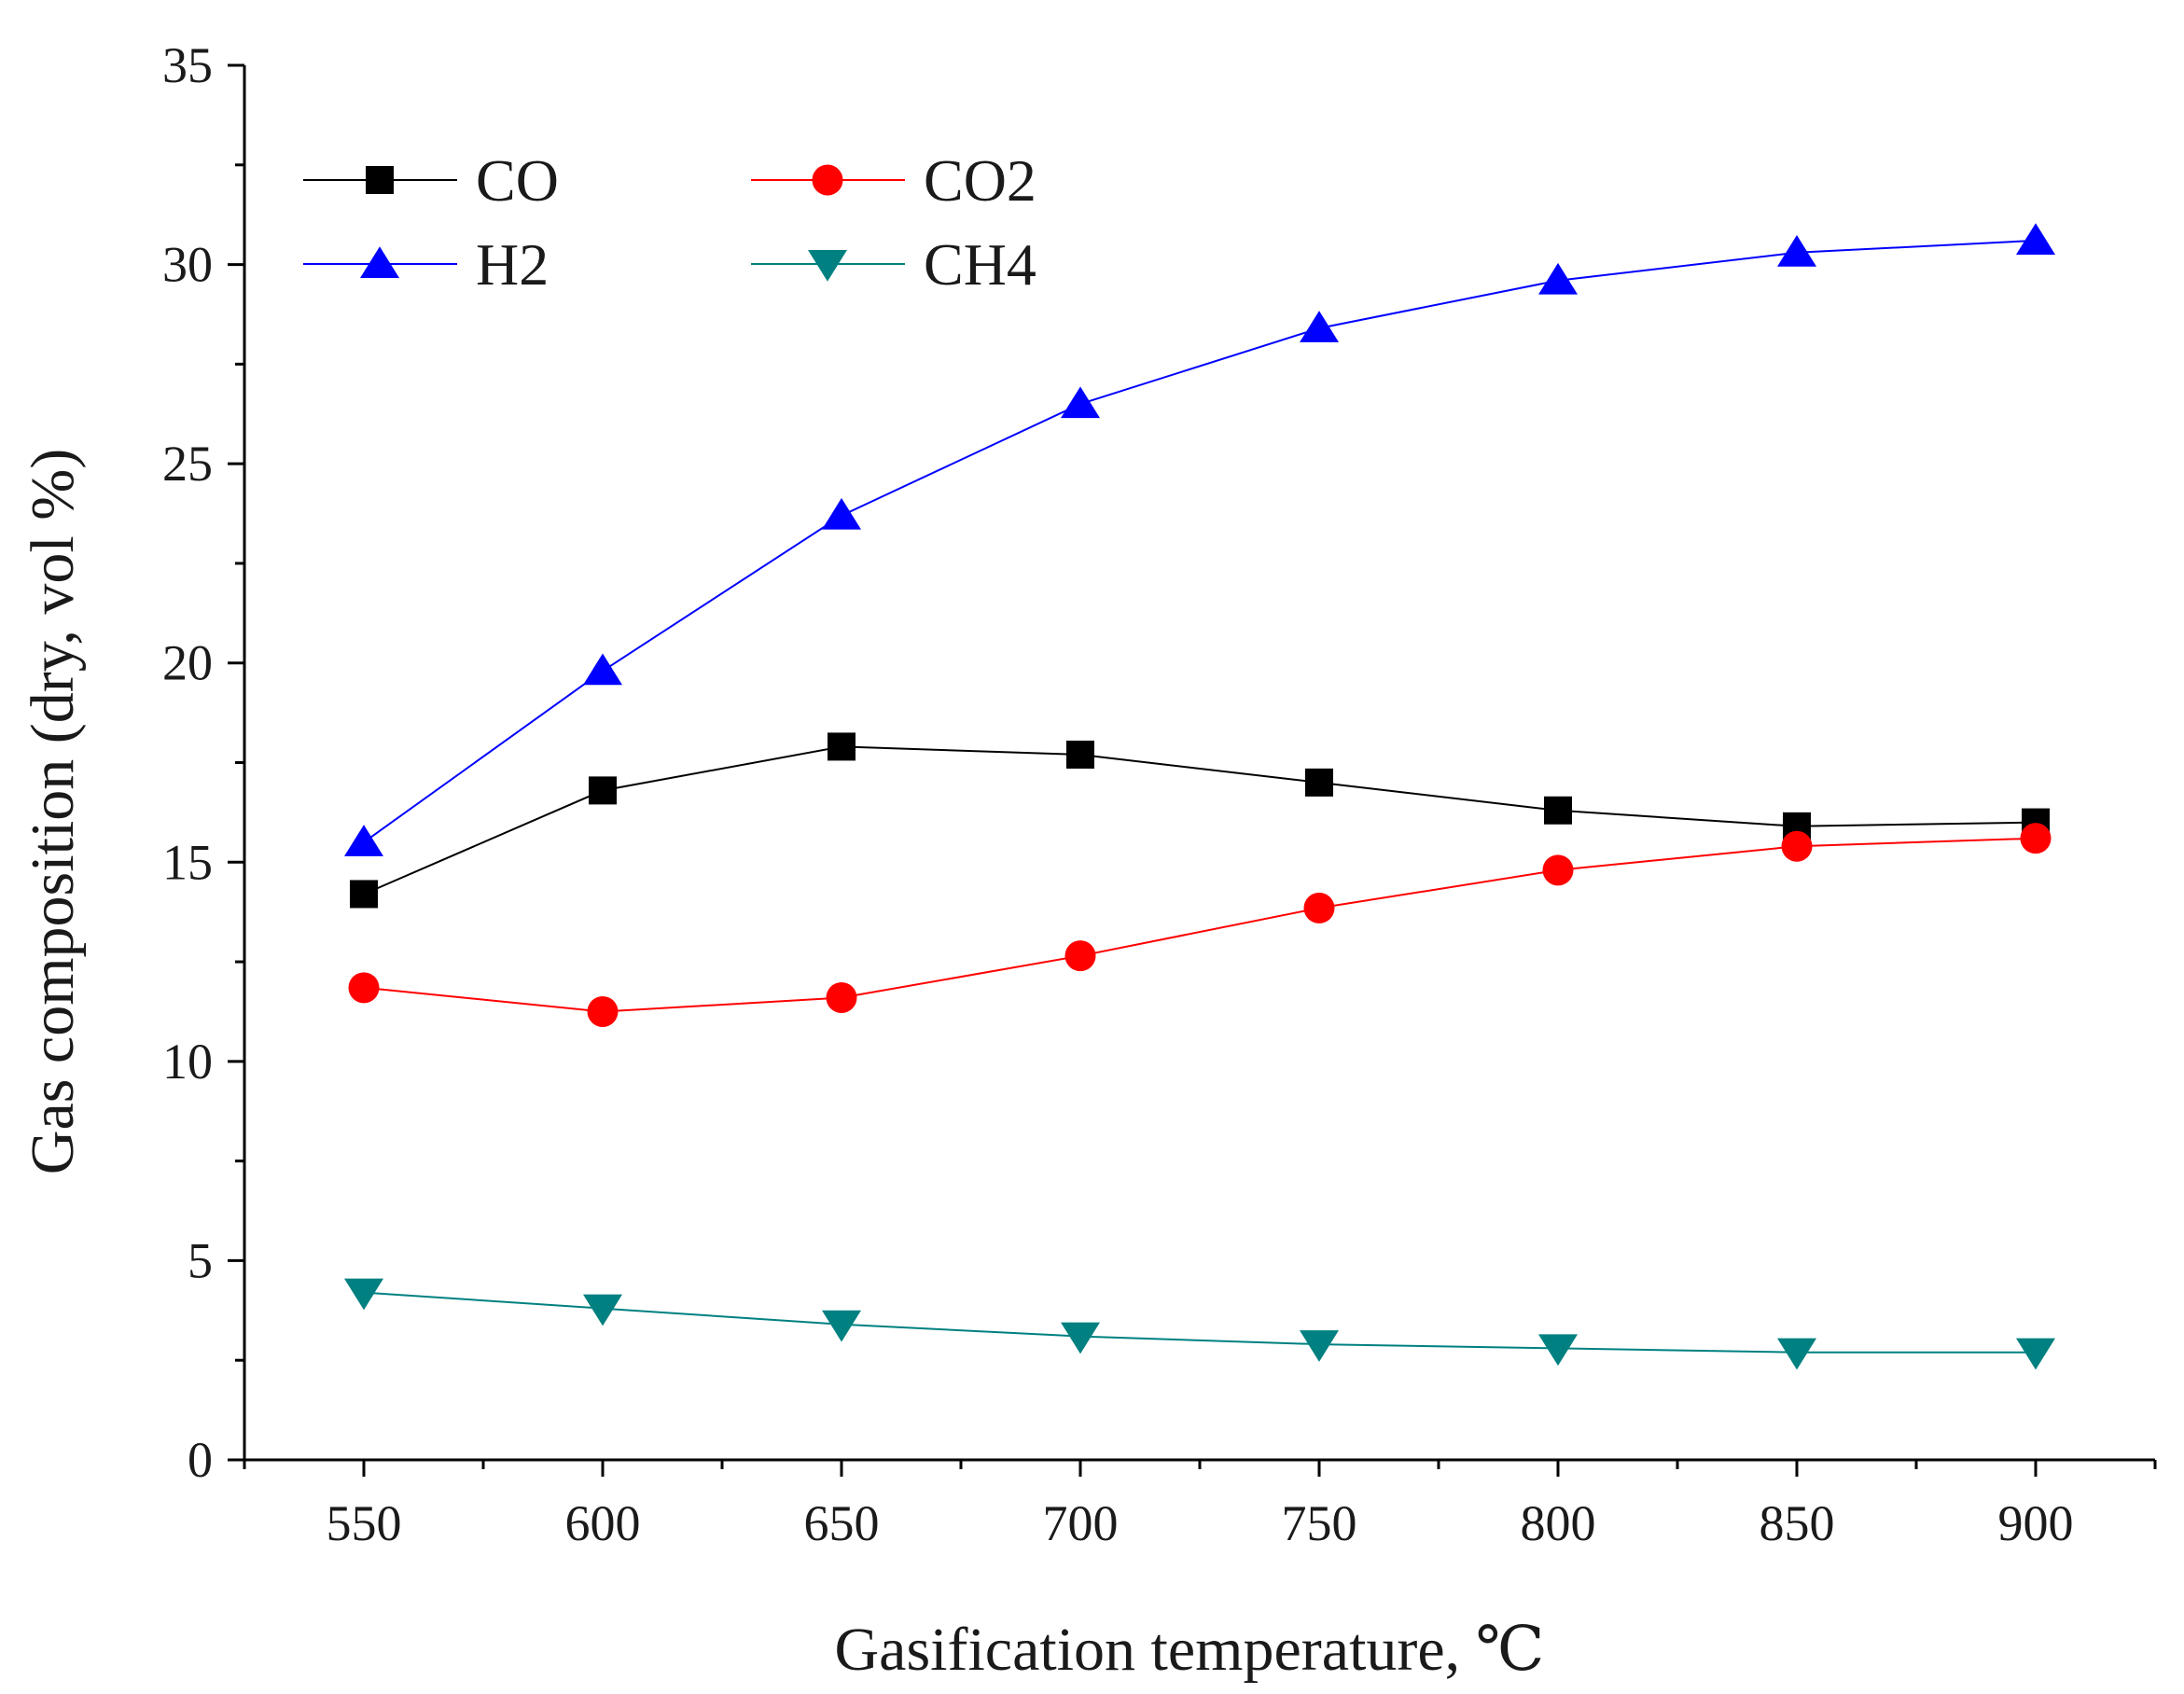 Image resolution: width=2184 pixels, height=1694 pixels. What do you see at coordinates (1081, 1523) in the screenshot?
I see `x-tick-label: 700` at bounding box center [1081, 1523].